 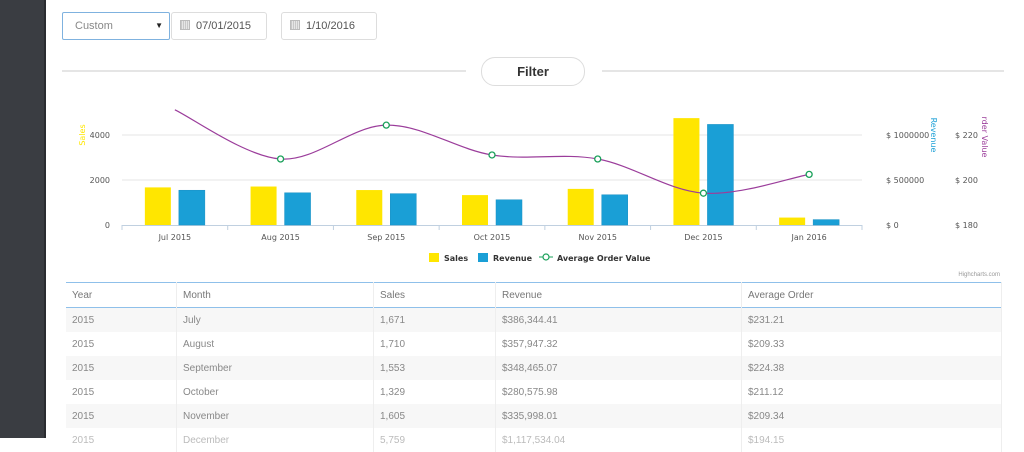 I want to click on header-year: Year, so click(x=121, y=295).